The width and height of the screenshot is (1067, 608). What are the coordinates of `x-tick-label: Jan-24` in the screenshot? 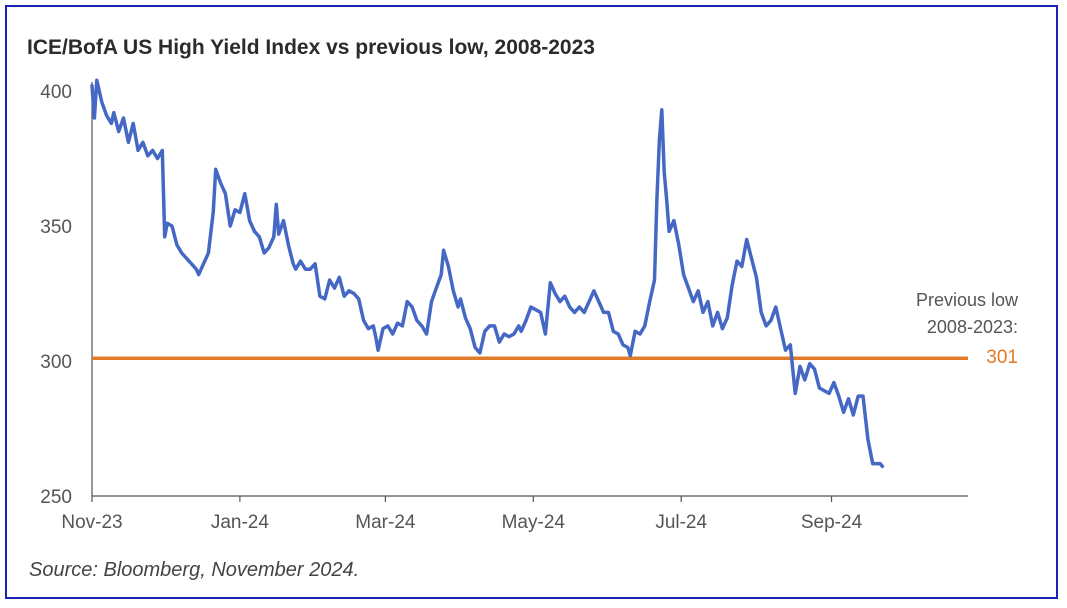 It's located at (240, 522).